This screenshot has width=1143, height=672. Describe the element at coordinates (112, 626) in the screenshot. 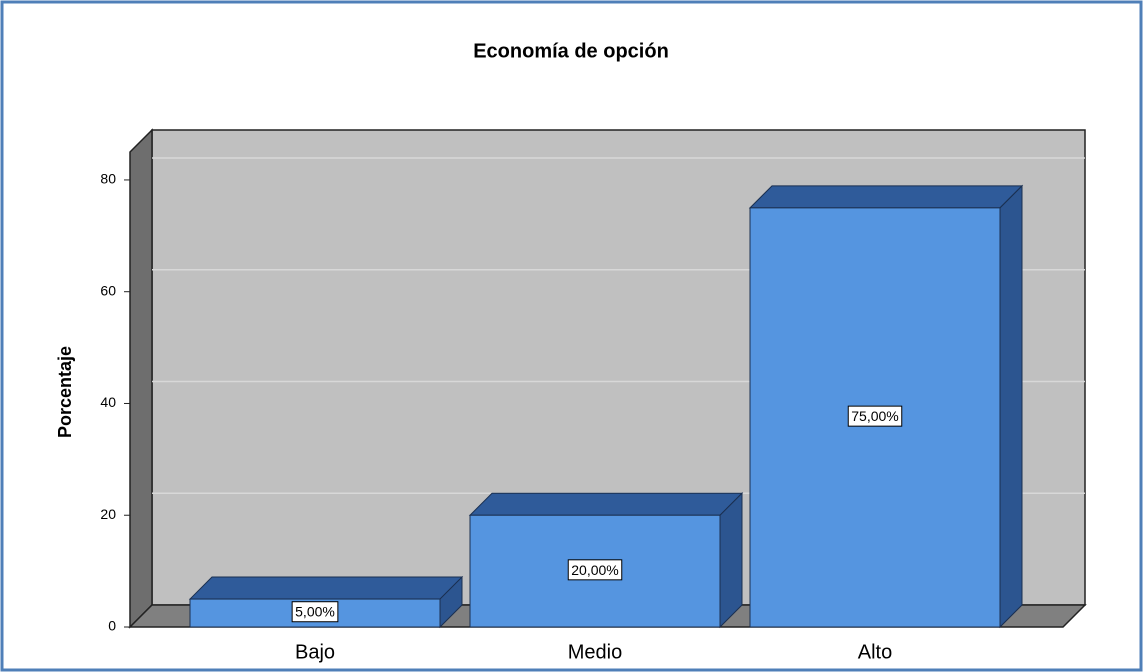

I see `y-tick-label: 0` at that location.